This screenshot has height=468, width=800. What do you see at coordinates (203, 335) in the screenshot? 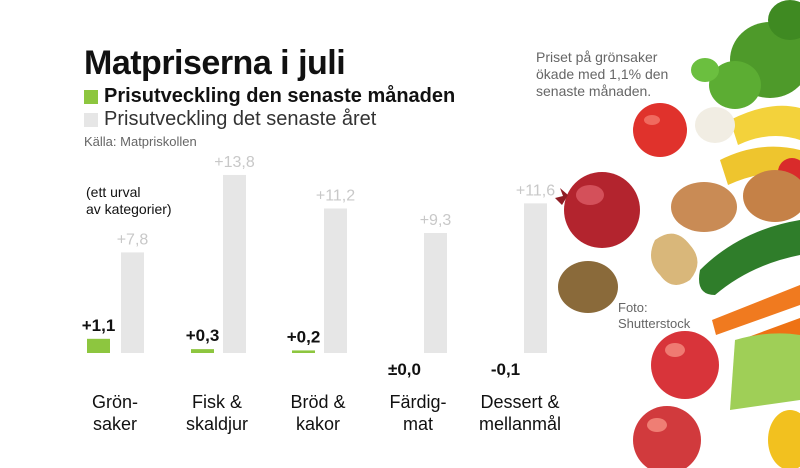
I see `value-label-month-1: +0,3` at bounding box center [203, 335].